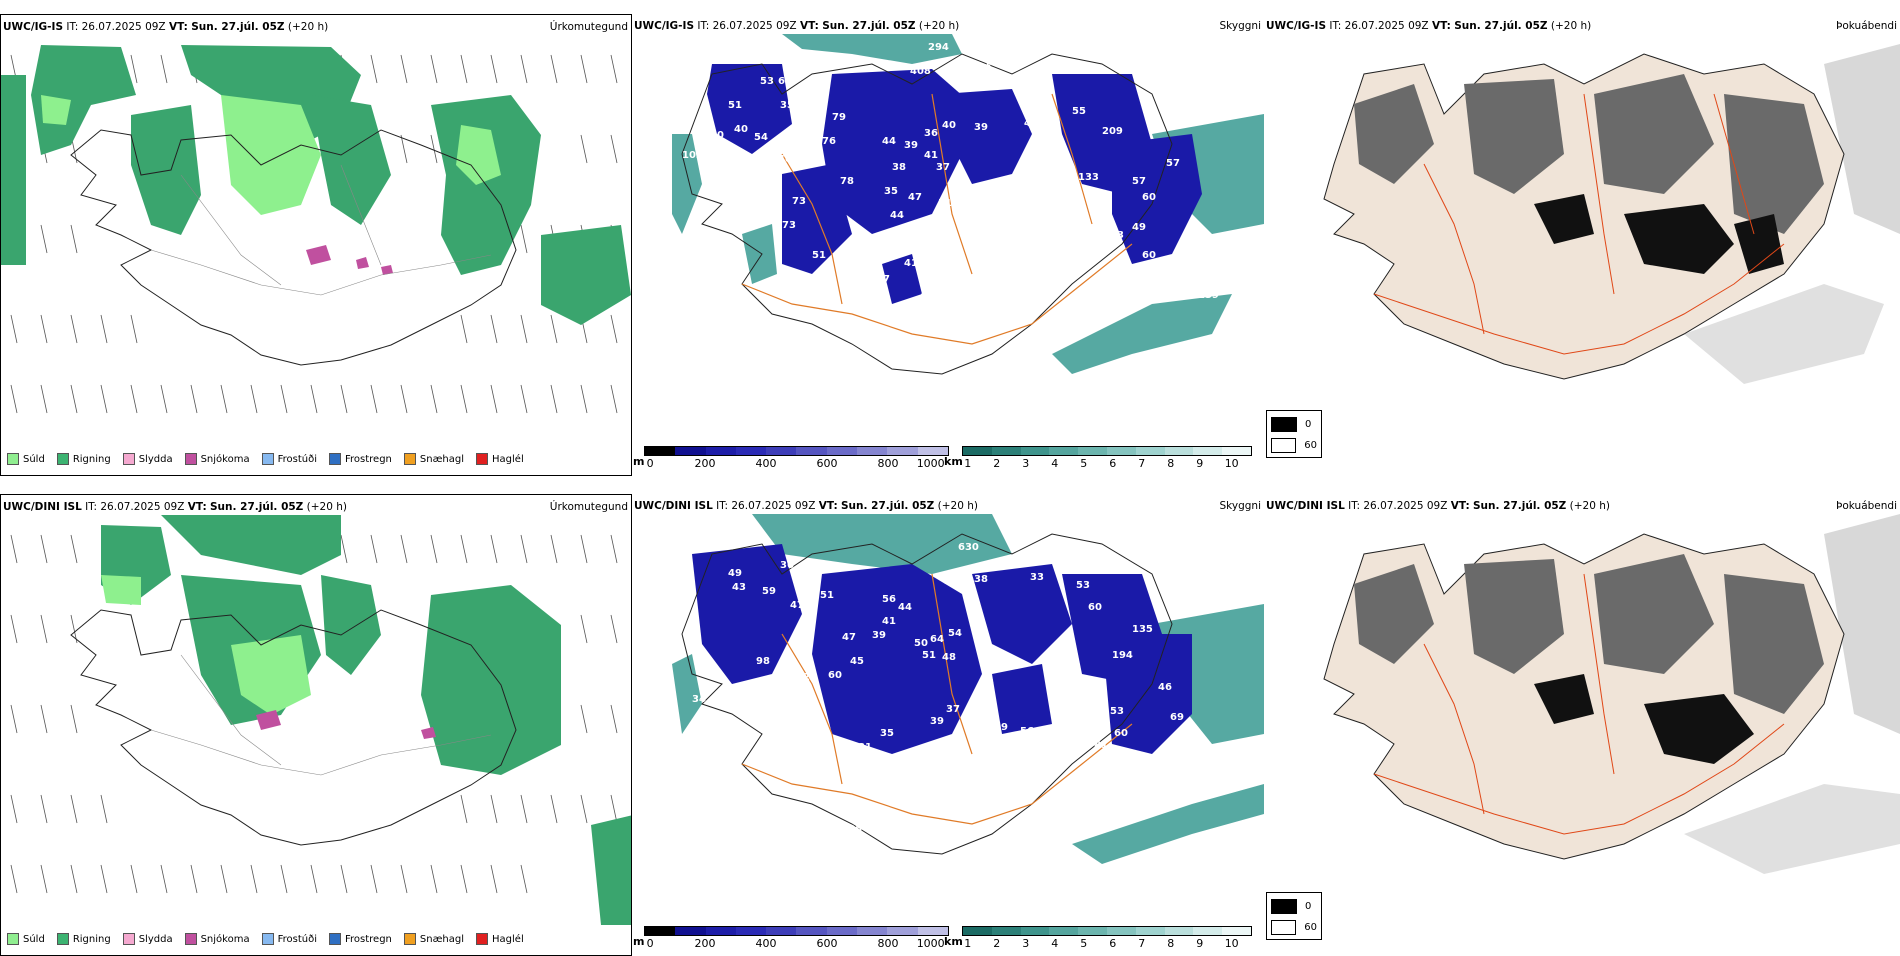 The width and height of the screenshot is (1900, 956). What do you see at coordinates (930, 463) in the screenshot?
I see `tick-label: 1000` at bounding box center [930, 463].